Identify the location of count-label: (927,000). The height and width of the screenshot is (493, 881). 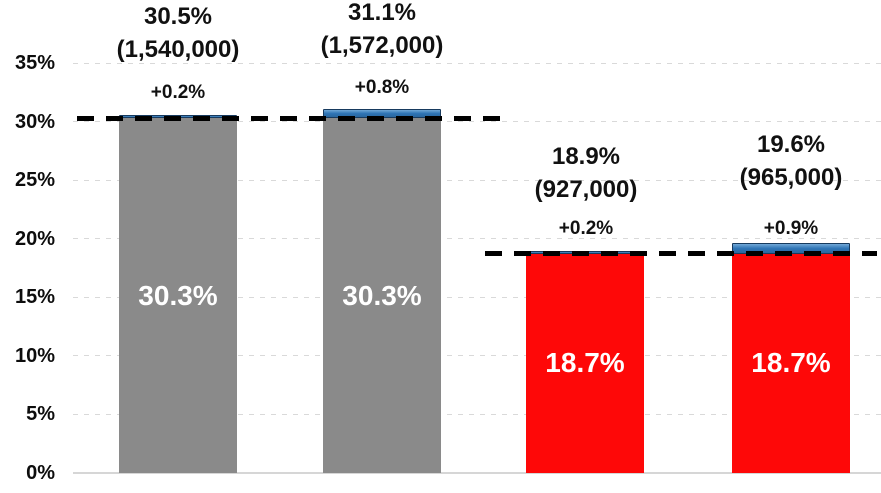
(586, 189).